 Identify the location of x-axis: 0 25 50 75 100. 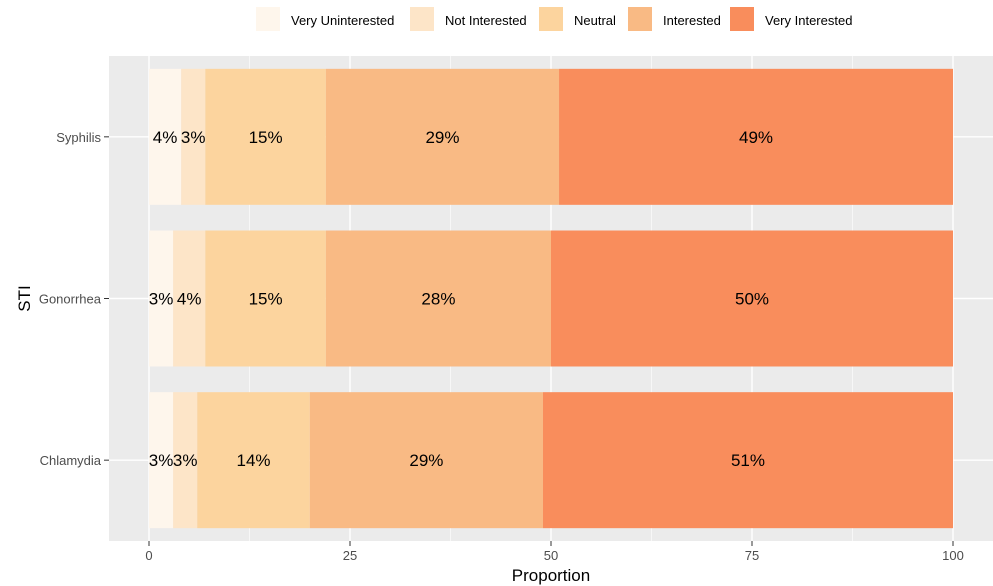
(554, 552).